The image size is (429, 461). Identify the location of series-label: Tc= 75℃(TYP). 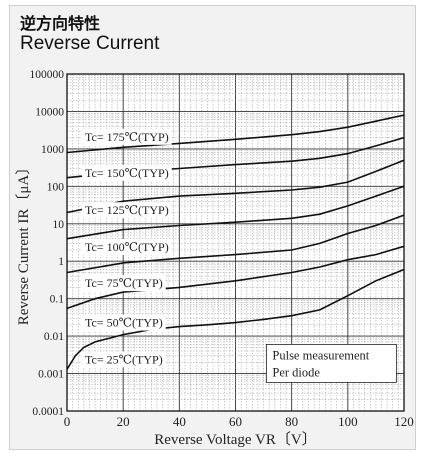
(124, 283).